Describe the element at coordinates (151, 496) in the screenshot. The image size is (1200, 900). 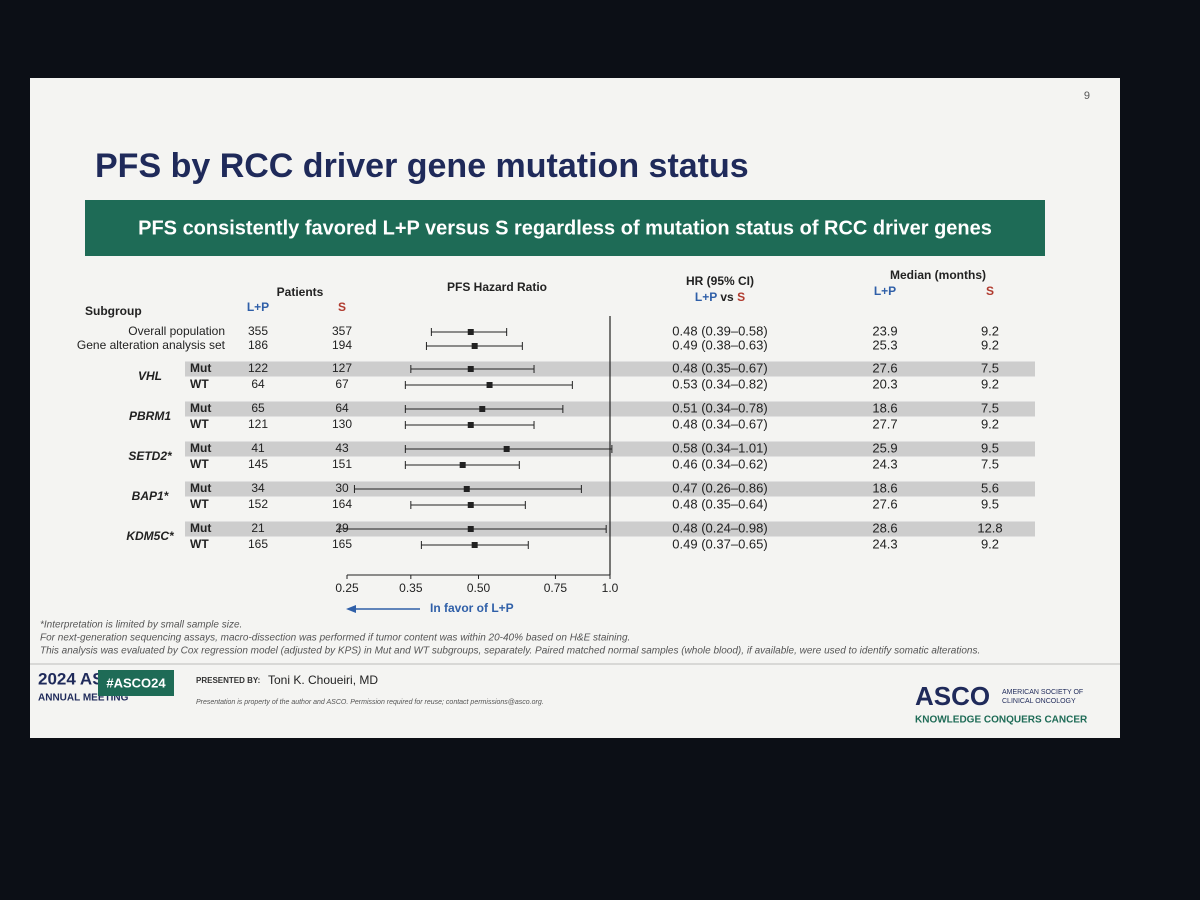
I see `gene-name: BAP1*` at that location.